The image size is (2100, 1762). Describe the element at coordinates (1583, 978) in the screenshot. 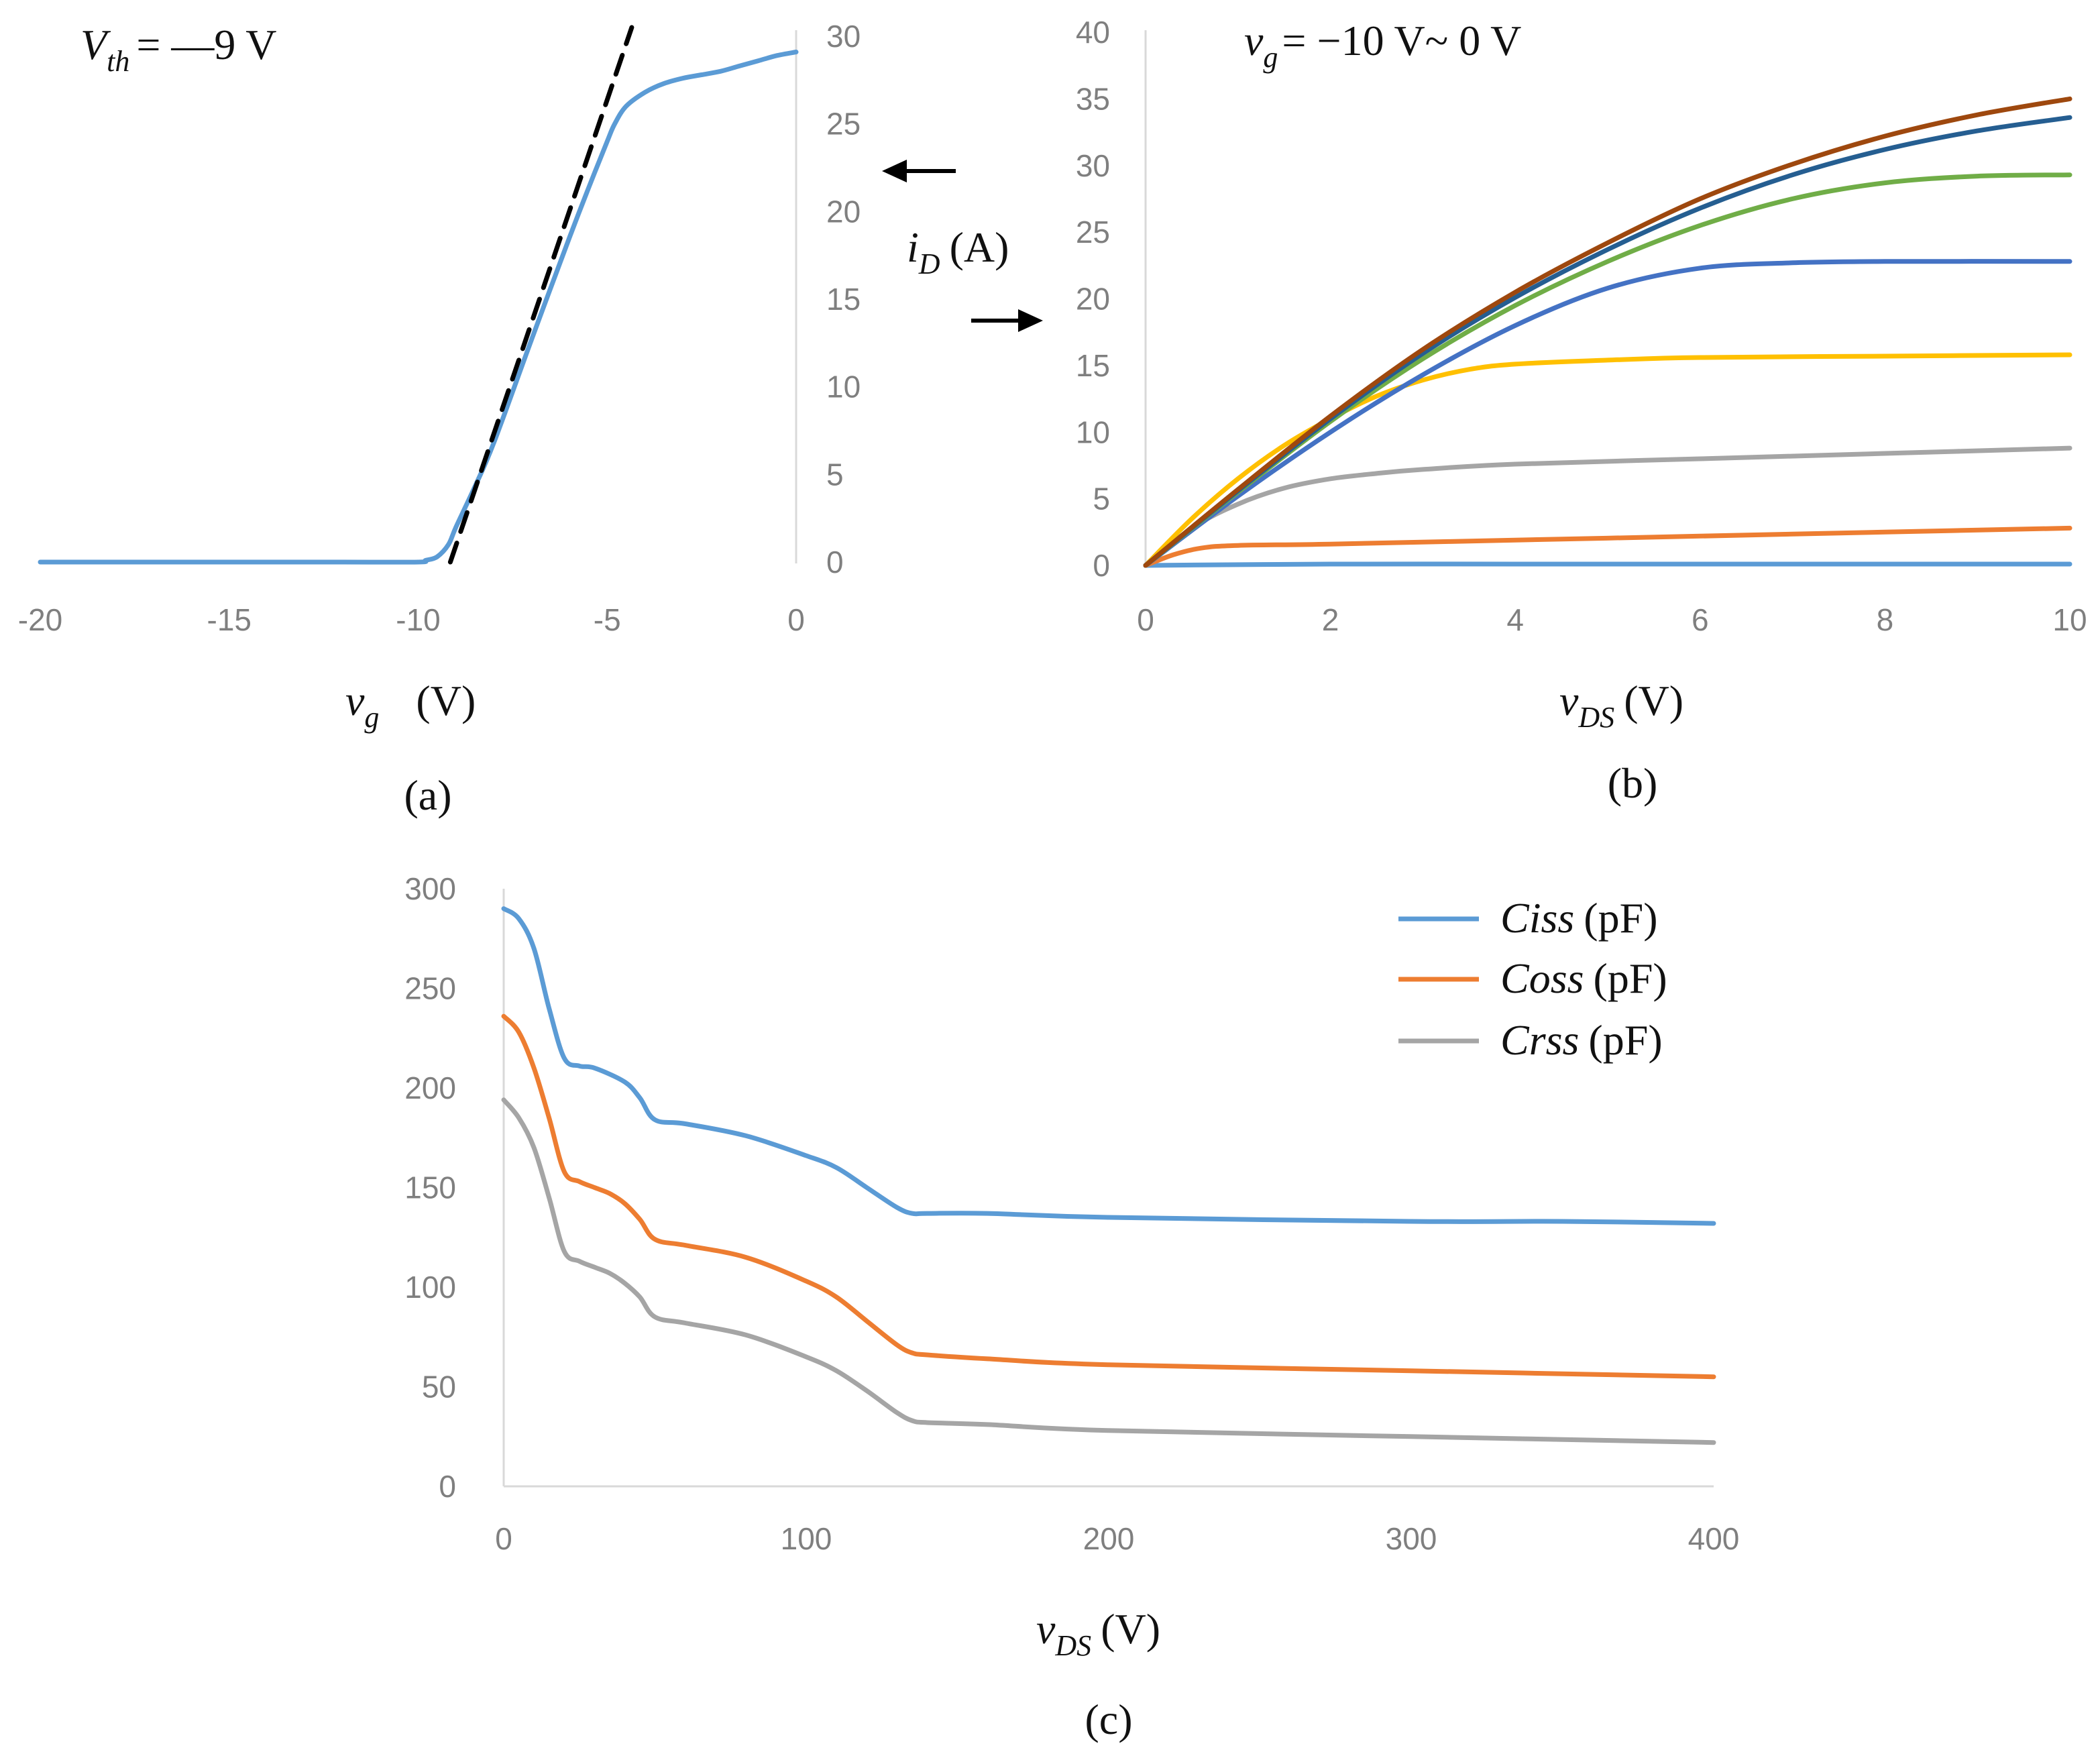

I see `legend-label-coss: Coss (pF)` at that location.